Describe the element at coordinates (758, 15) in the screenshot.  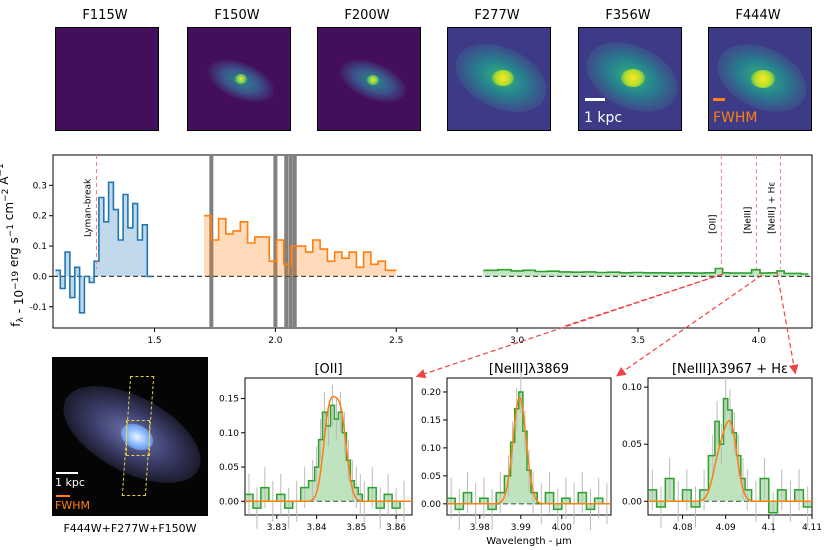
I see `cutout-label-f444w: F444W` at that location.